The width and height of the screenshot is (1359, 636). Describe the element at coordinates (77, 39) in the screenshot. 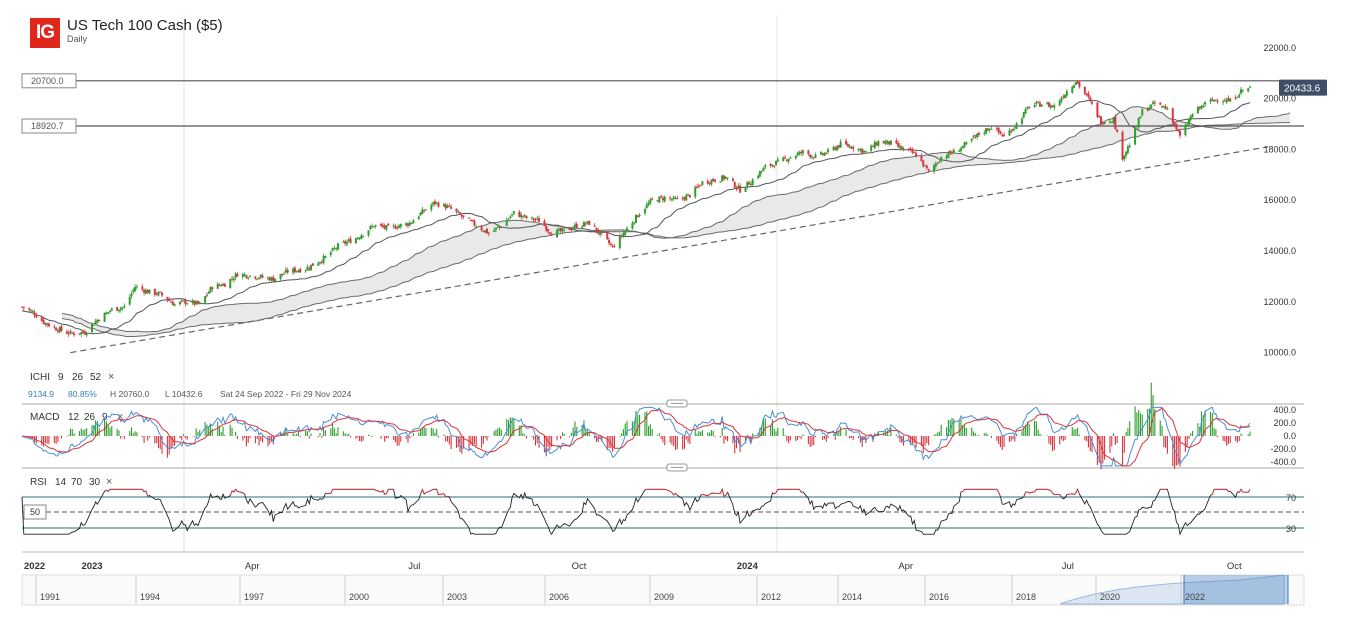

I see `interval-label: Daily` at that location.